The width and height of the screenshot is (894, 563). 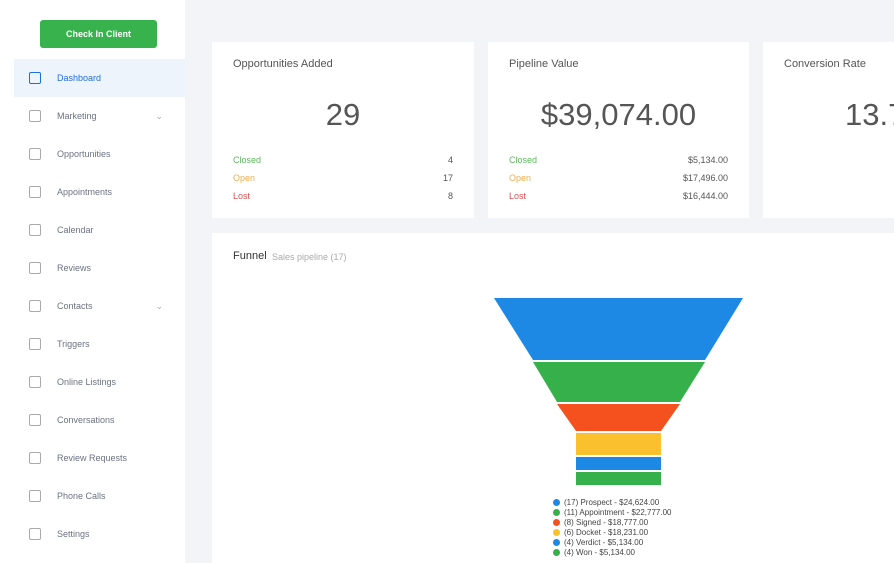 I want to click on nav-item: Conversations, so click(x=99, y=420).